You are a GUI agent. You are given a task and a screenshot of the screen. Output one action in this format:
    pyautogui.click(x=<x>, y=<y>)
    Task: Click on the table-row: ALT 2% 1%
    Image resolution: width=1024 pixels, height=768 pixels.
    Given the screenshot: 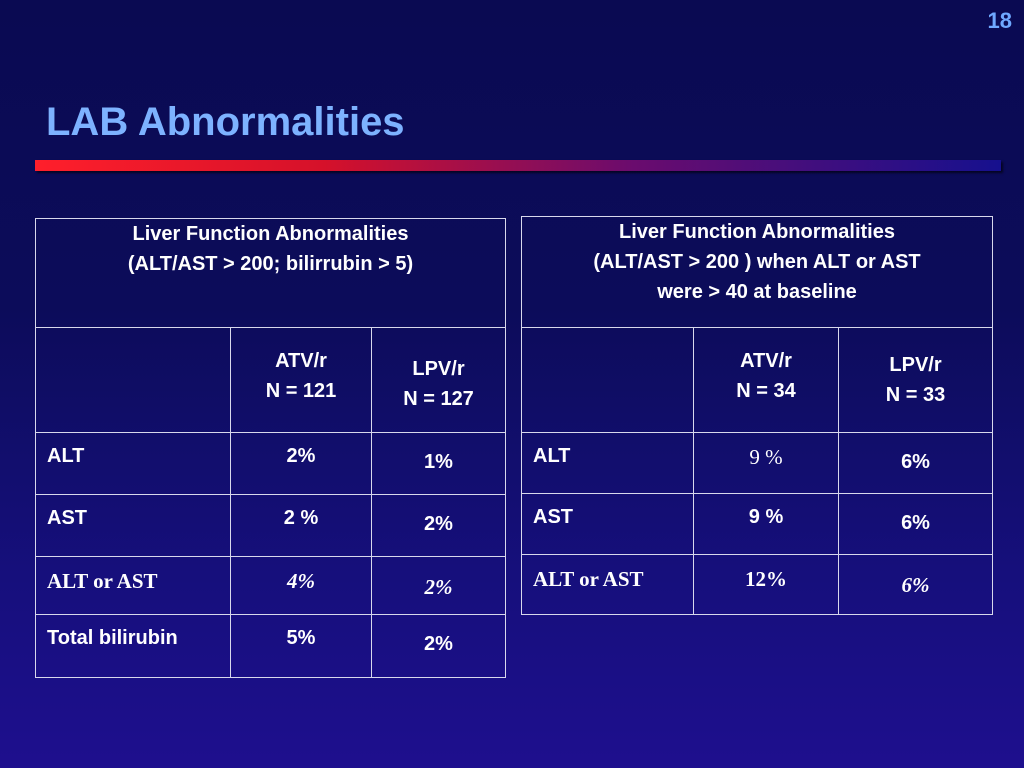 What is the action you would take?
    pyautogui.click(x=271, y=463)
    